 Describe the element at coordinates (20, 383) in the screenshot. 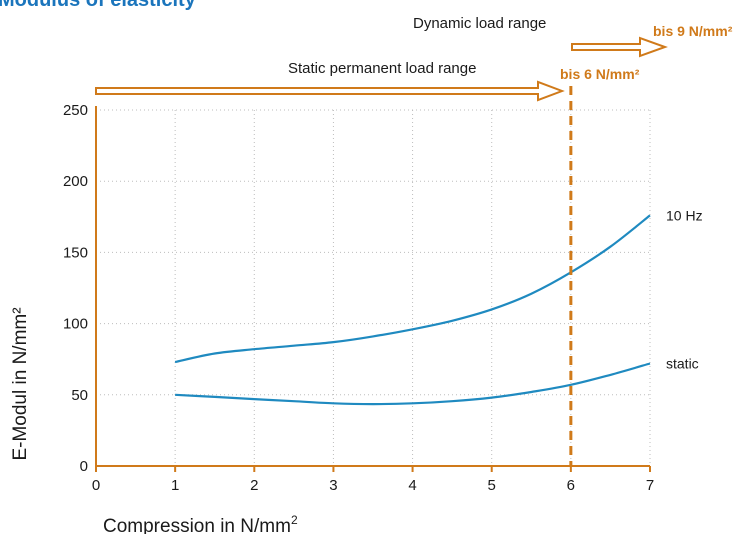

I see `y-axis-label: E-Modul in N/mm²` at that location.